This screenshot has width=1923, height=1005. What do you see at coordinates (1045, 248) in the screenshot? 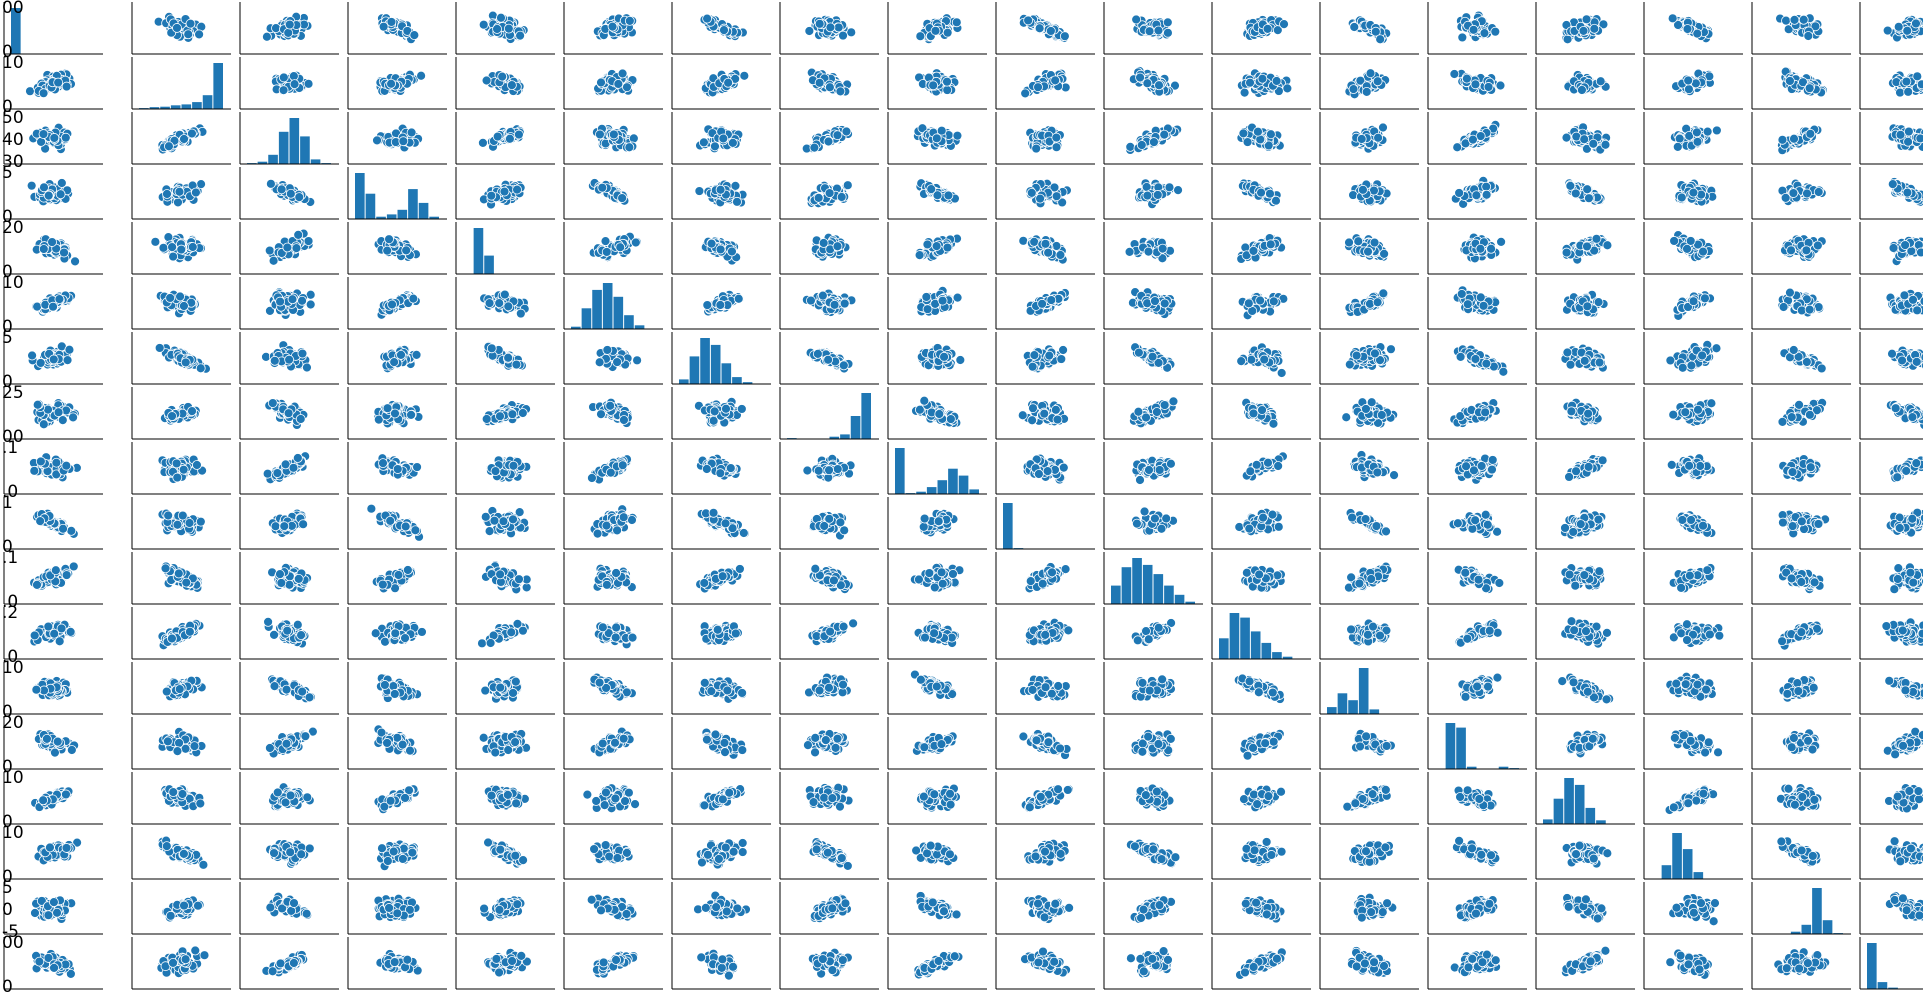
I see `panel-r4-c9` at bounding box center [1045, 248].